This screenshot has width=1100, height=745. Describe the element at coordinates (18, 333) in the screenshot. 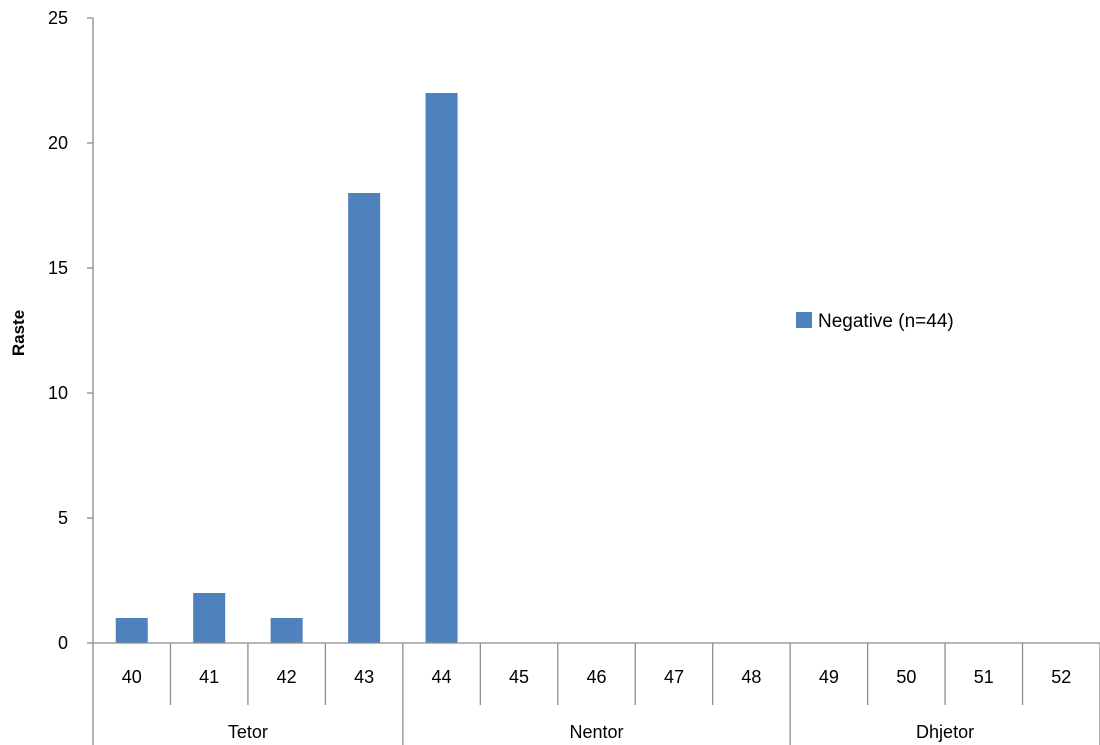

I see `y-axis-label: Raste` at that location.